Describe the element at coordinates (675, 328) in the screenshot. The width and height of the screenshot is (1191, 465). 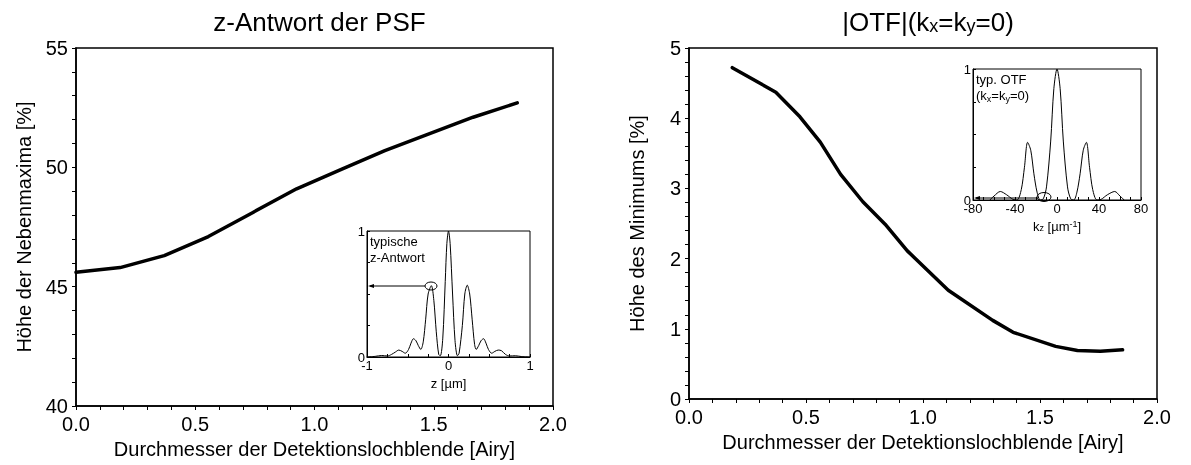
I see `y-tick-label: 1` at that location.